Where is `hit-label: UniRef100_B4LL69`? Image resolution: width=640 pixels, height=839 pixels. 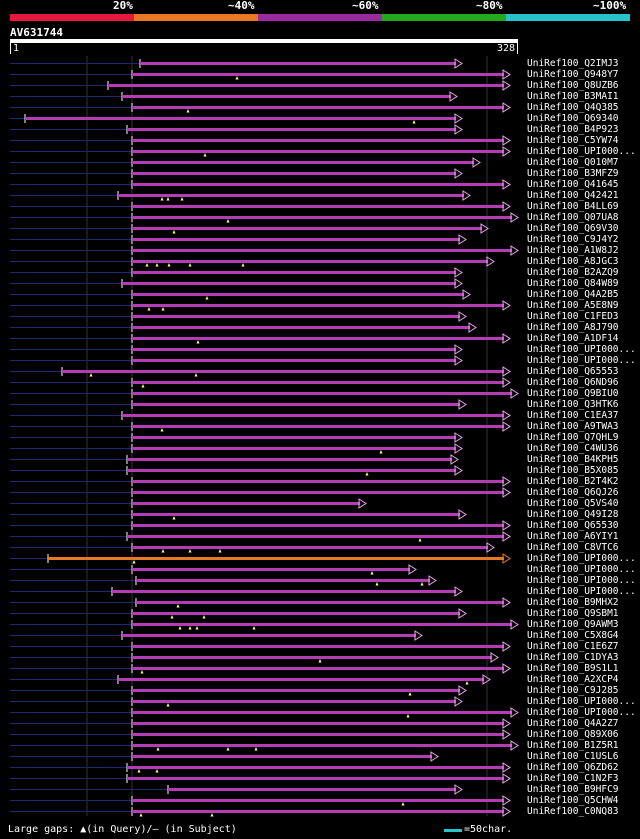
hit-label: UniRef100_B4LL69 is located at coordinates (573, 206).